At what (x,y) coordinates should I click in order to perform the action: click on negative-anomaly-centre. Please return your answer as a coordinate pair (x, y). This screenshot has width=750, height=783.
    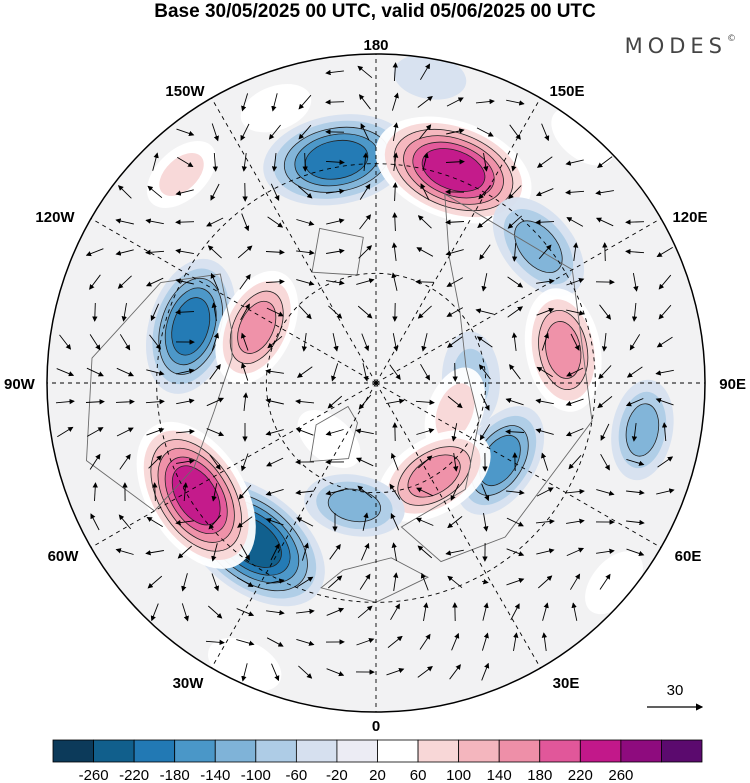
    Looking at the image, I should click on (430, 77).